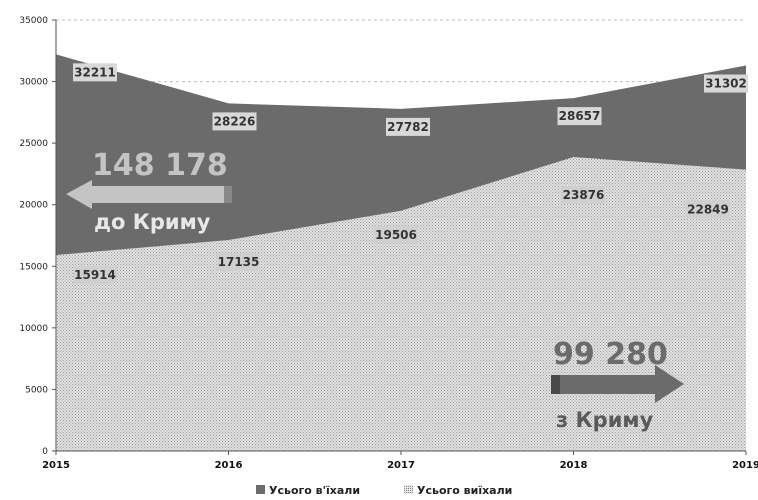  I want to click on y-tick-label-0: 0, so click(45, 452).